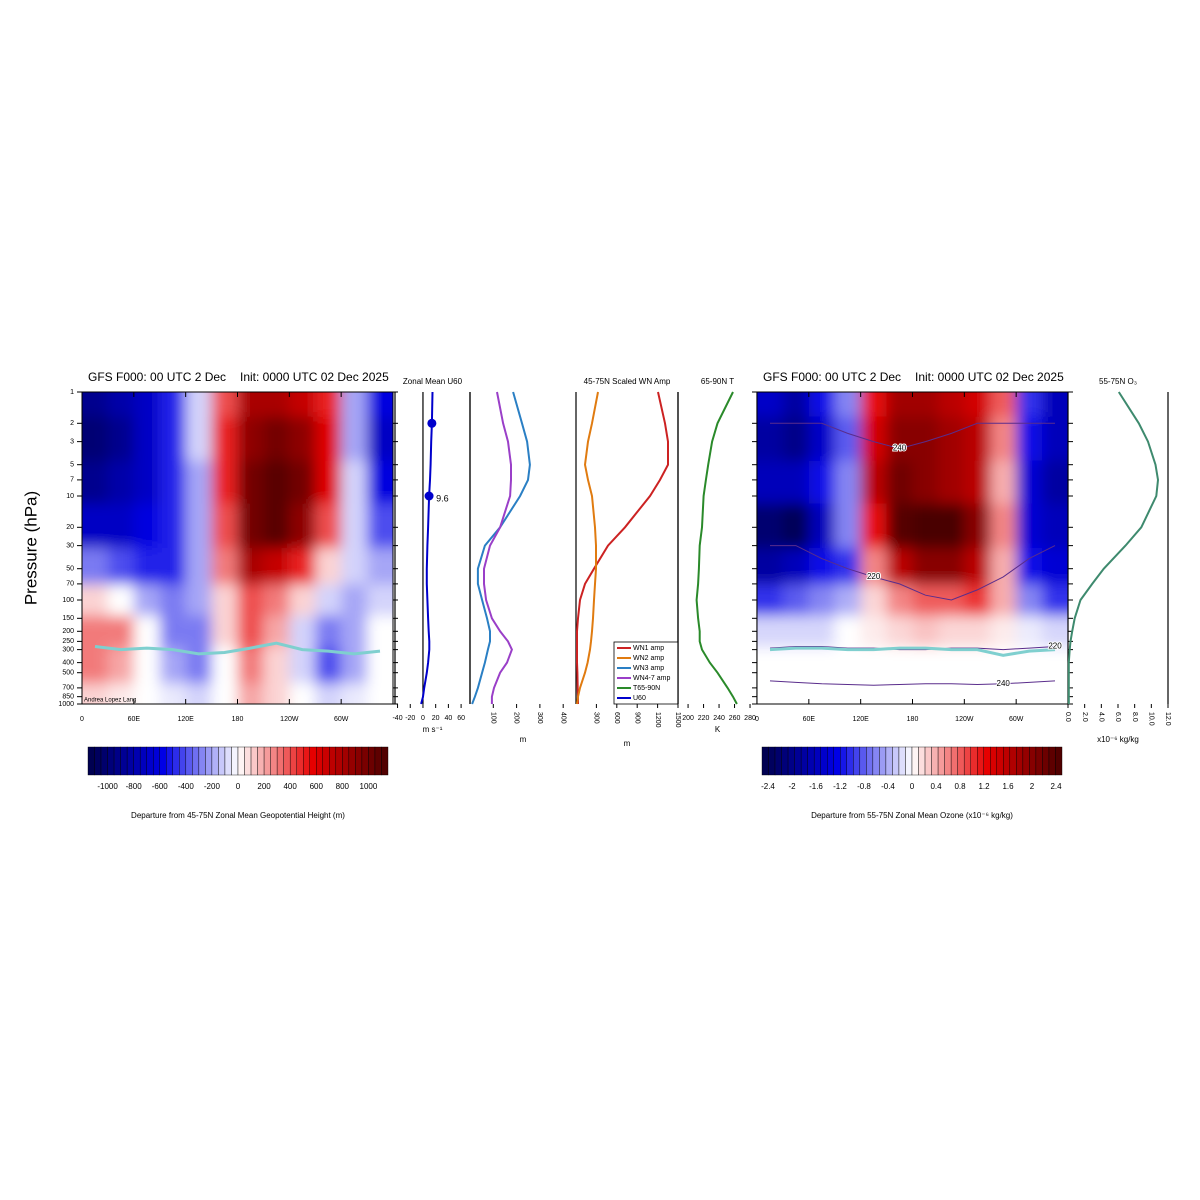 Image resolution: width=1200 pixels, height=1200 pixels. I want to click on y-tick-label: 150, so click(68, 618).